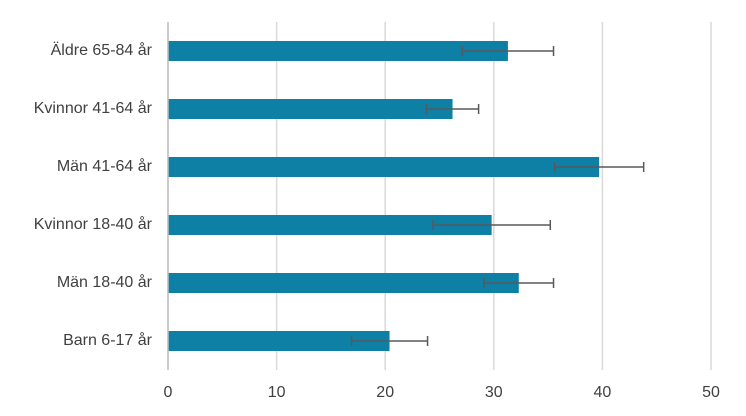 The height and width of the screenshot is (416, 746). What do you see at coordinates (494, 392) in the screenshot?
I see `x-tick-label: 30` at bounding box center [494, 392].